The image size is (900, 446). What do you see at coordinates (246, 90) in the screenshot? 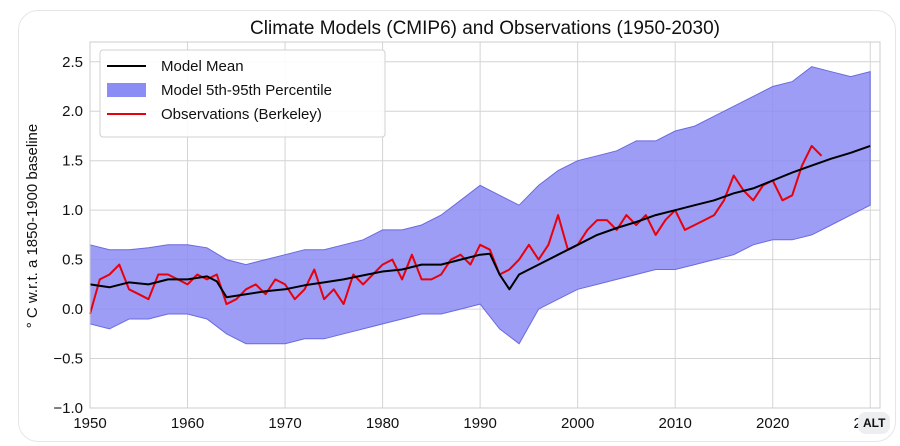
I see `legend-label: Model 5th-95th Percentile` at bounding box center [246, 90].